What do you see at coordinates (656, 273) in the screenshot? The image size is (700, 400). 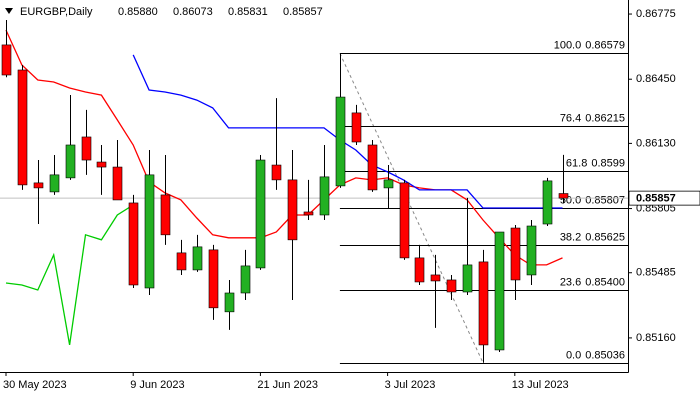 I see `y-tick-label: 0.85485` at bounding box center [656, 273].